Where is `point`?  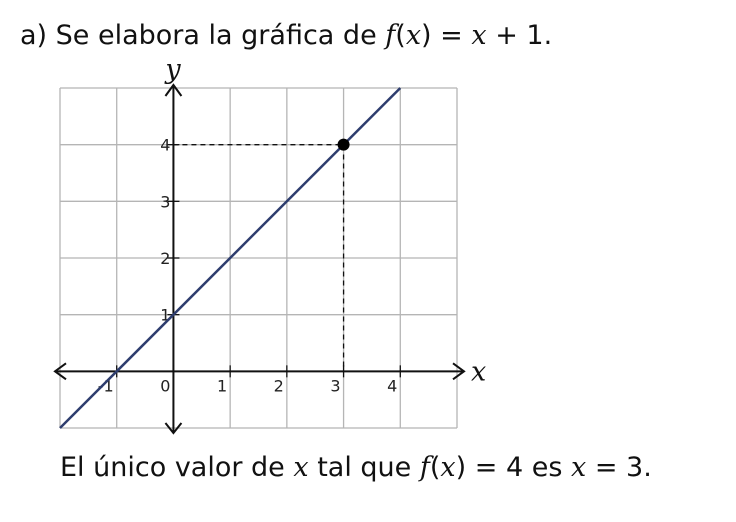
point is located at coordinates (343, 144).